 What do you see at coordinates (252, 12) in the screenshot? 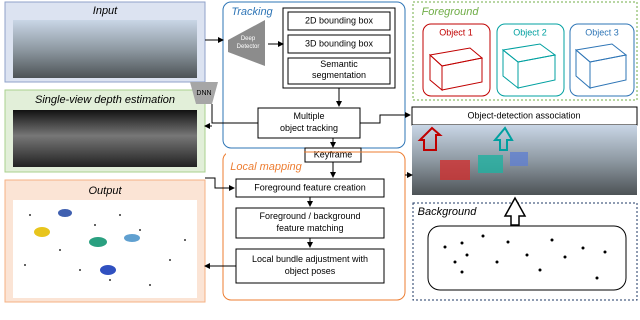
I see `title: Tracking` at bounding box center [252, 12].